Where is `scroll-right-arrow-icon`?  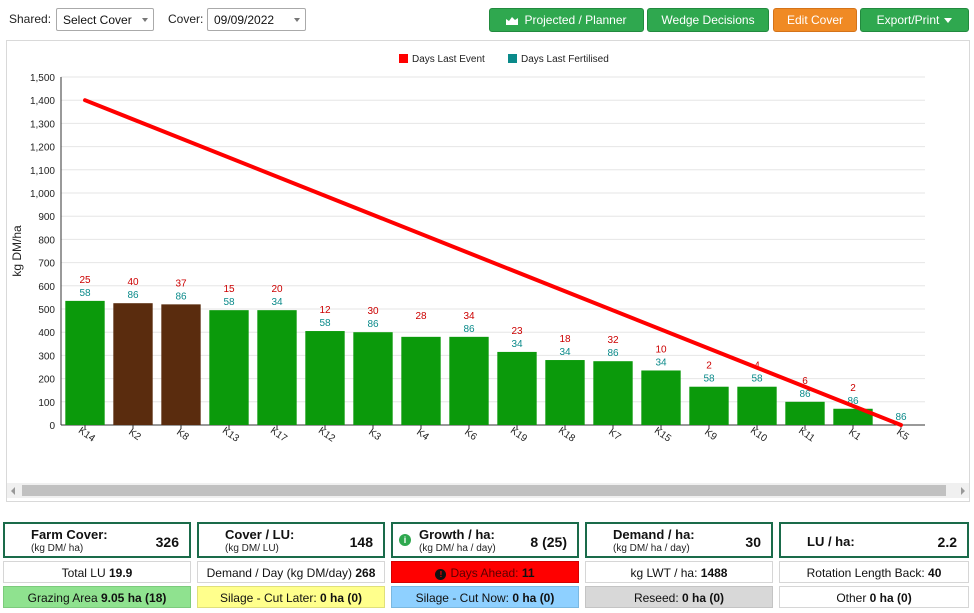
scroll-right-arrow-icon is located at coordinates (963, 491).